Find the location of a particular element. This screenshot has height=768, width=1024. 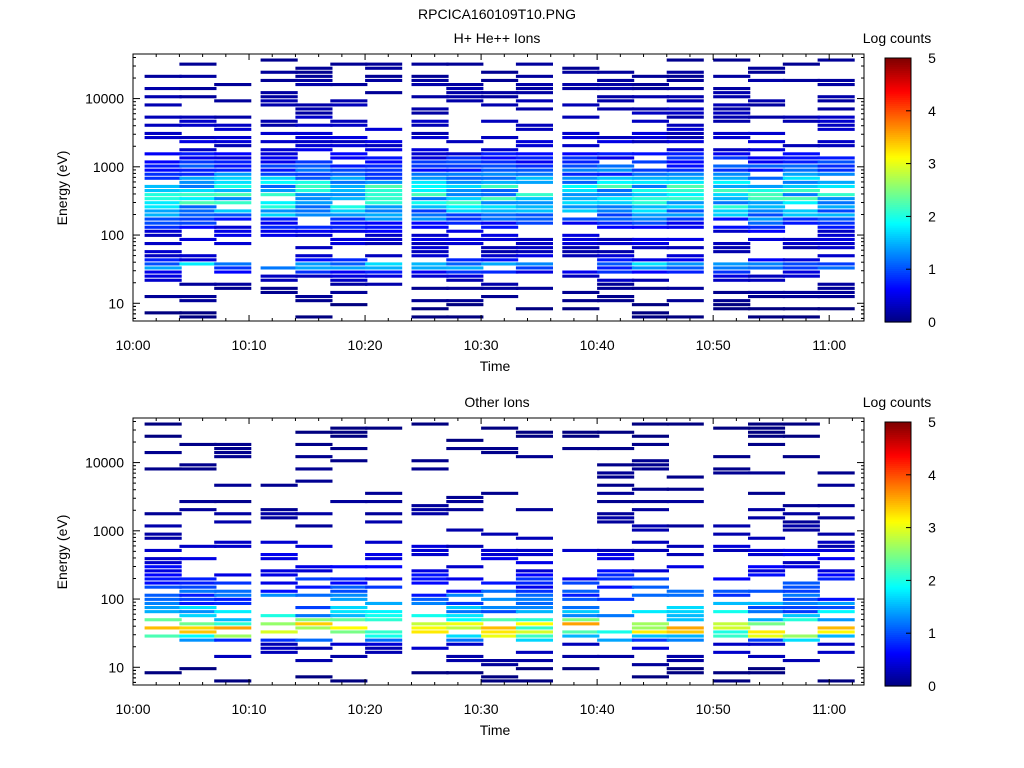

x-tick-label: 10:00 is located at coordinates (132, 345).